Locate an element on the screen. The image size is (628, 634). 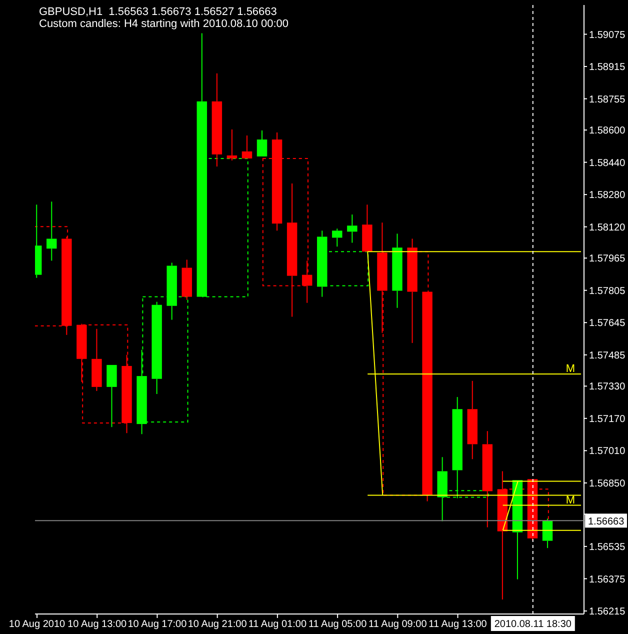
y-tick-label: 1.58600 is located at coordinates (607, 131).